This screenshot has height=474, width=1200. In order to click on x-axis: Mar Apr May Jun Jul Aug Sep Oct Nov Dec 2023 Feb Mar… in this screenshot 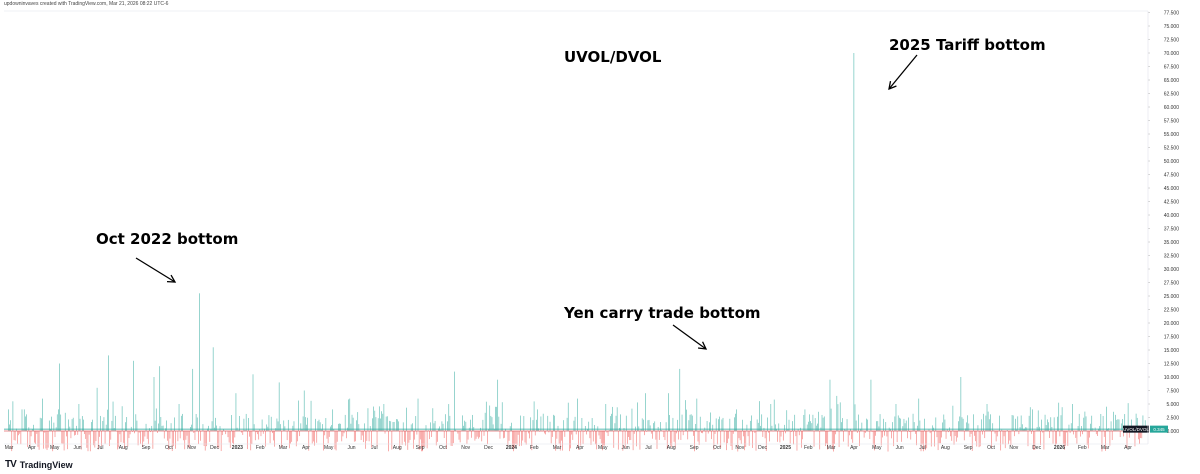, I will do `click(569, 448)`.